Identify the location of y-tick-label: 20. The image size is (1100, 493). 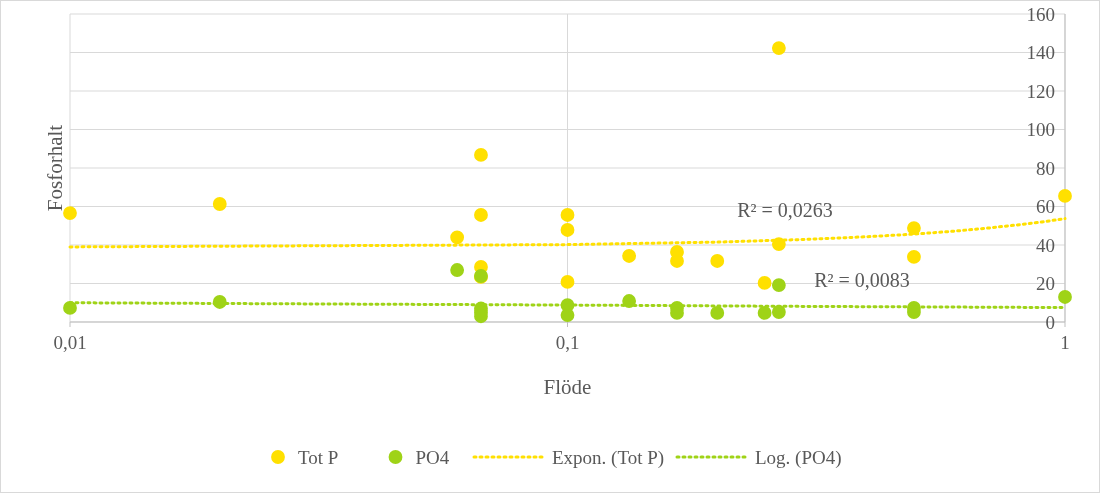
(1045, 284).